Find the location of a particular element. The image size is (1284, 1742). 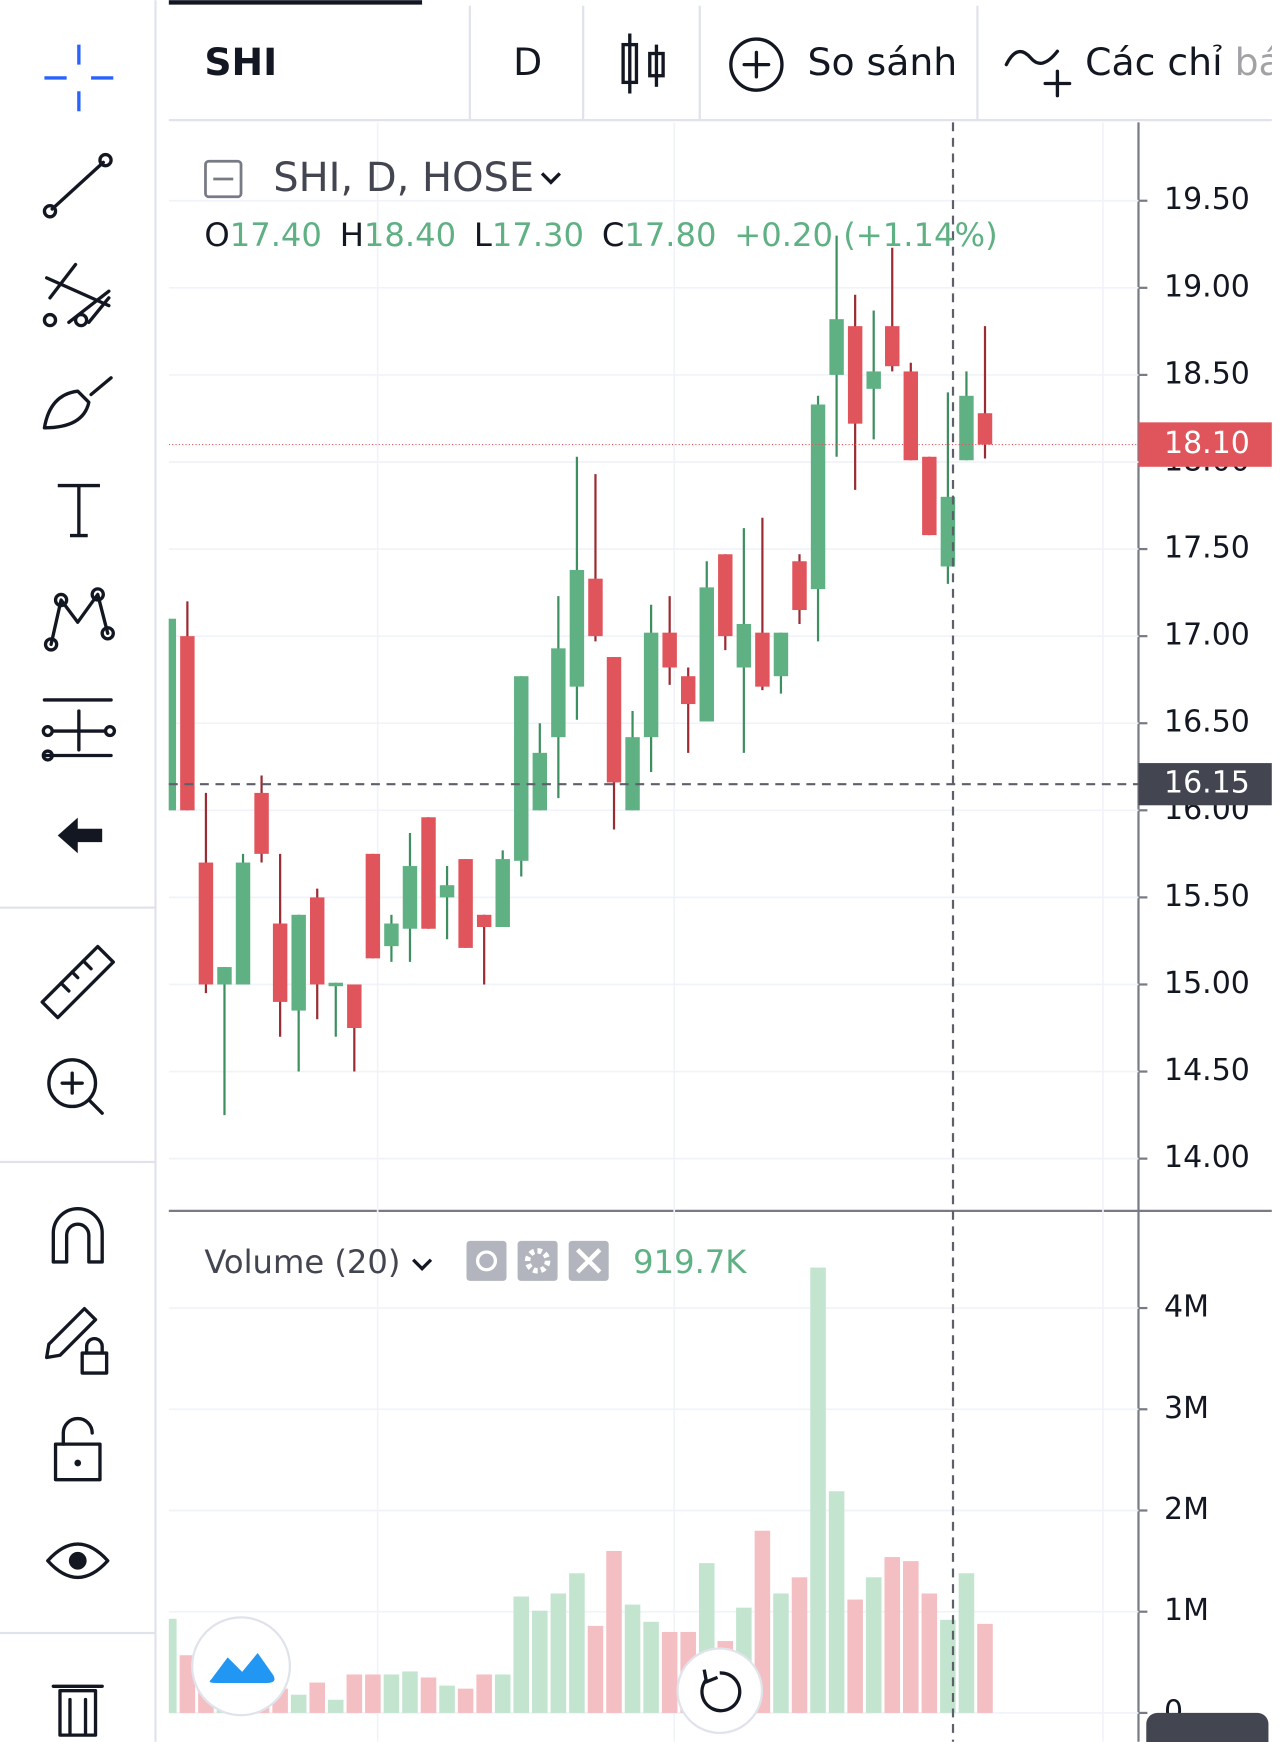

last-price-box is located at coordinates (1205, 444).